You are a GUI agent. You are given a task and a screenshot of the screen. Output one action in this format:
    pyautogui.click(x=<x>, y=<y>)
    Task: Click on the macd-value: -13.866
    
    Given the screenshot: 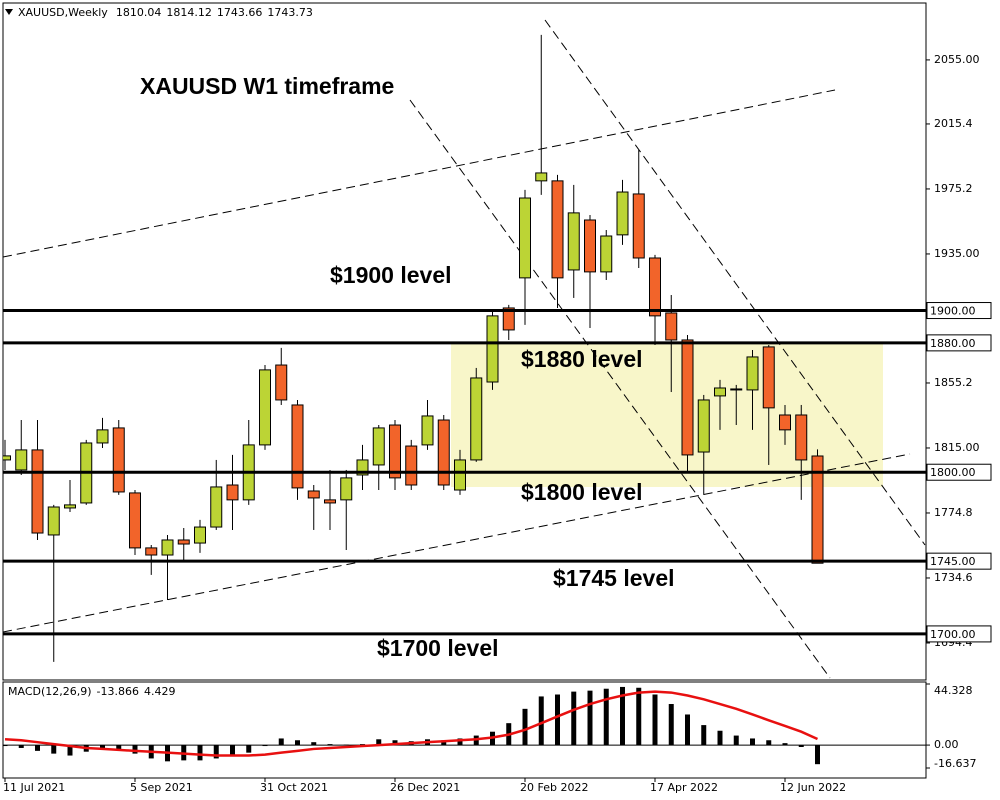 What is the action you would take?
    pyautogui.click(x=118, y=691)
    